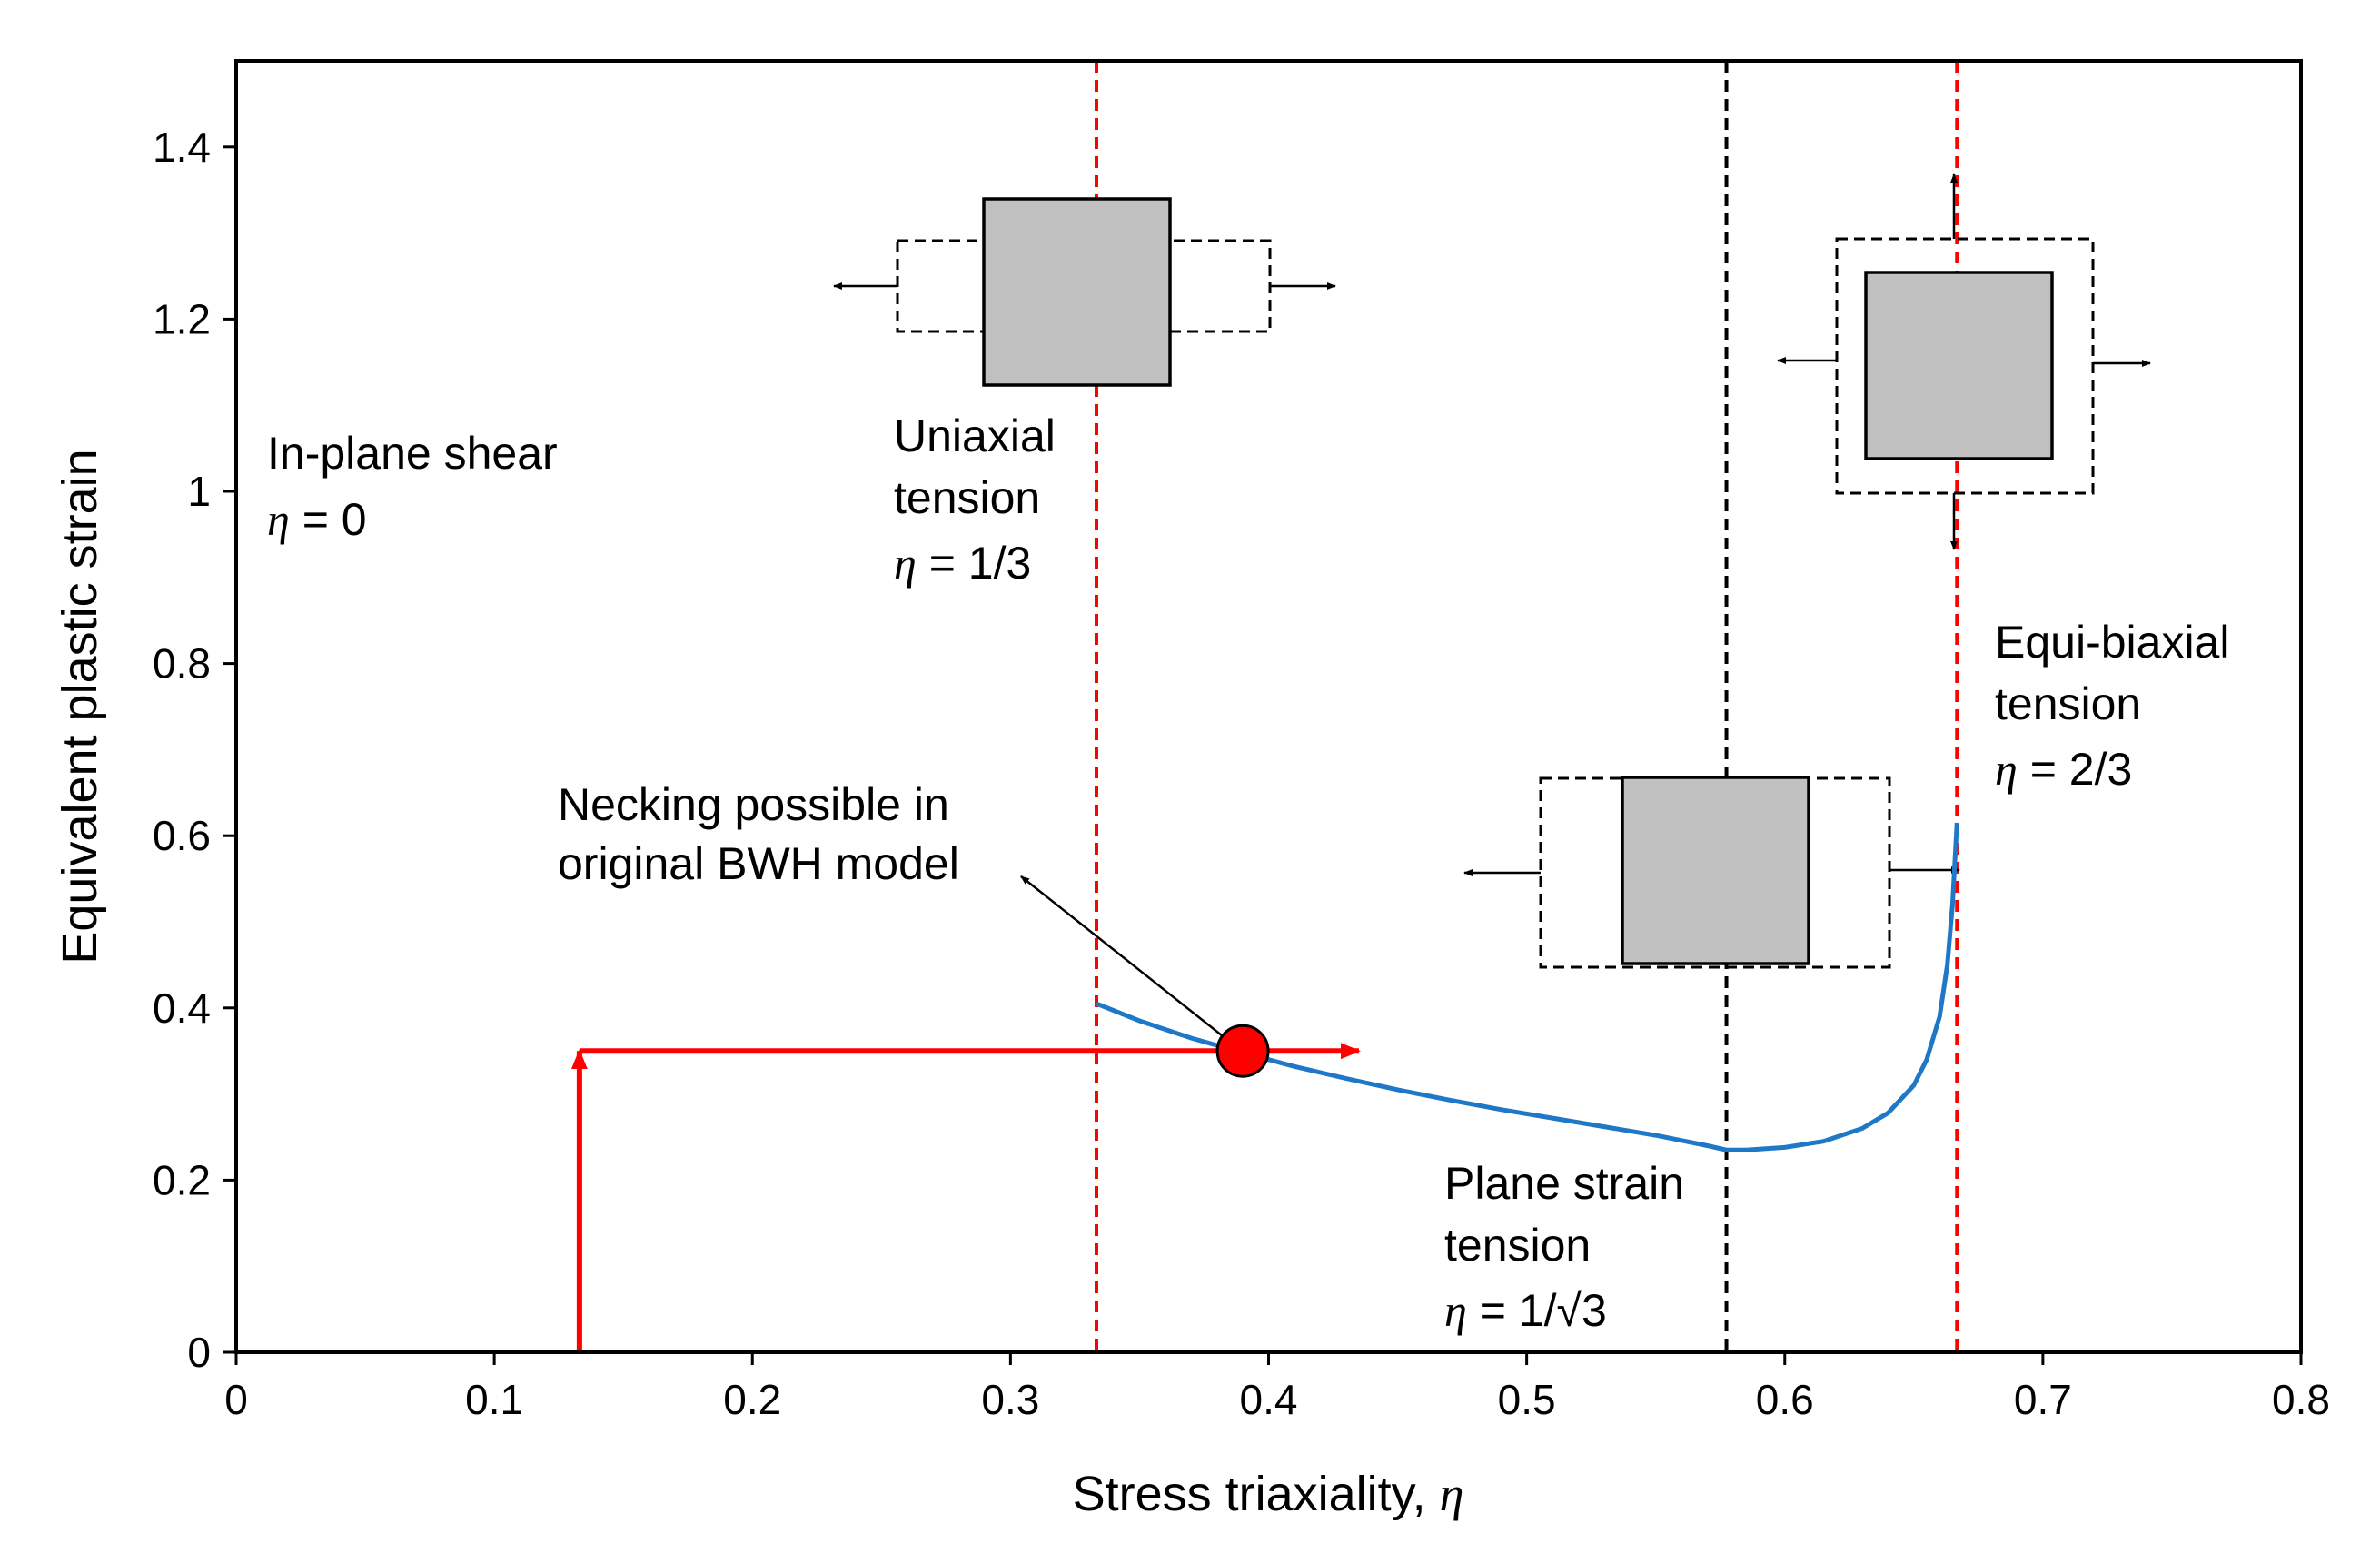 The image size is (2380, 1543). Describe the element at coordinates (182, 663) in the screenshot. I see `y-tick-label: 0.8` at that location.